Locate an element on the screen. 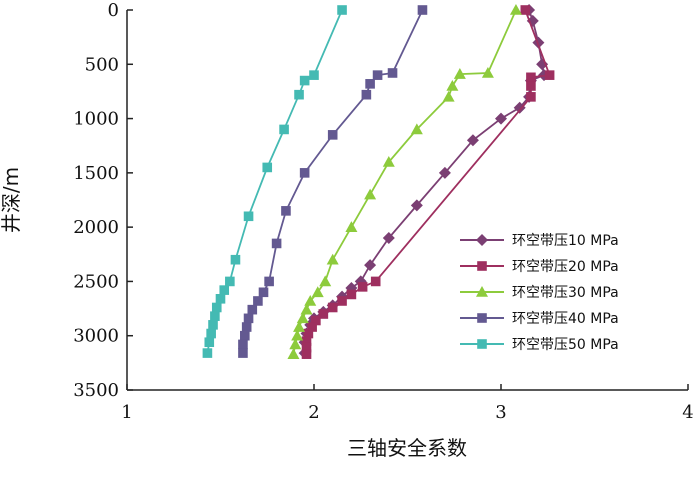 Image resolution: width=700 pixels, height=488 pixels. y-ticks: 0 500 1000 1500 2000 2500 3000 3500 is located at coordinates (103, 200).